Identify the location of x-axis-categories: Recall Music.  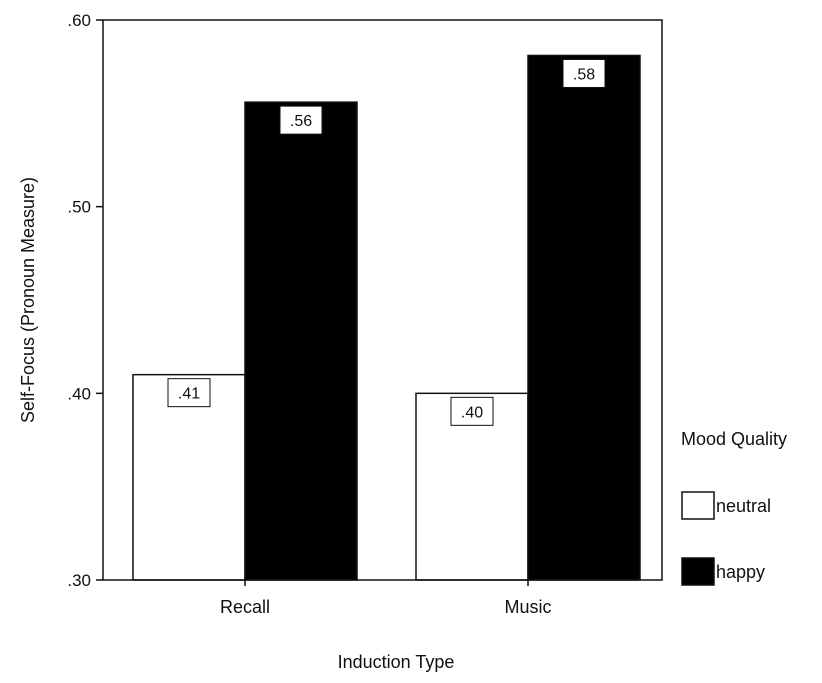
(386, 598).